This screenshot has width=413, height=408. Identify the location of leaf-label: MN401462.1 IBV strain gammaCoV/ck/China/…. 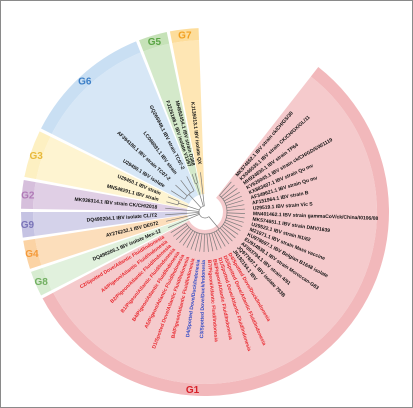
(316, 216).